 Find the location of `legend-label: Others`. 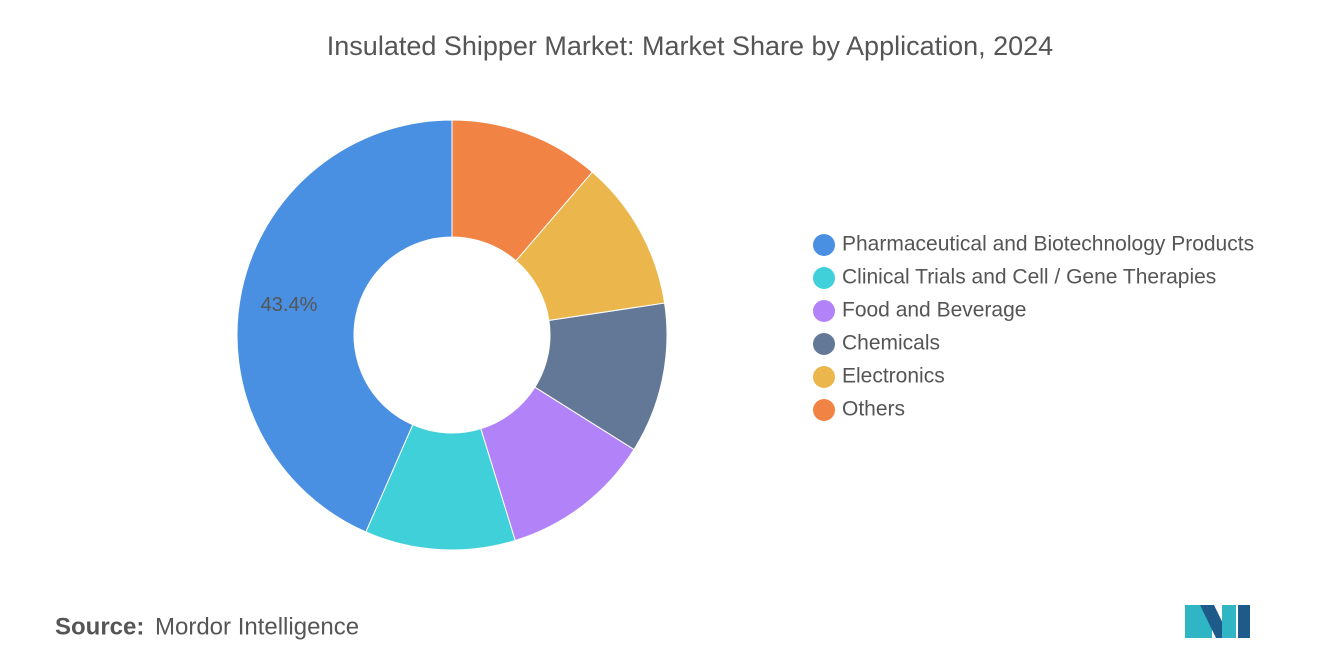

legend-label: Others is located at coordinates (873, 409).